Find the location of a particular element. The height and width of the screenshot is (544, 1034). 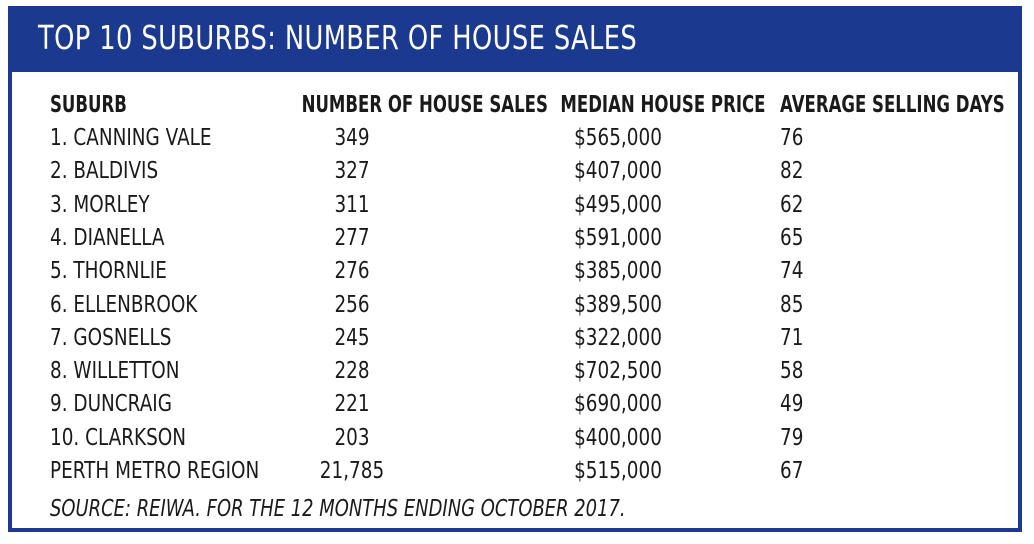

table-cell-price: $400,000 is located at coordinates (618, 437).